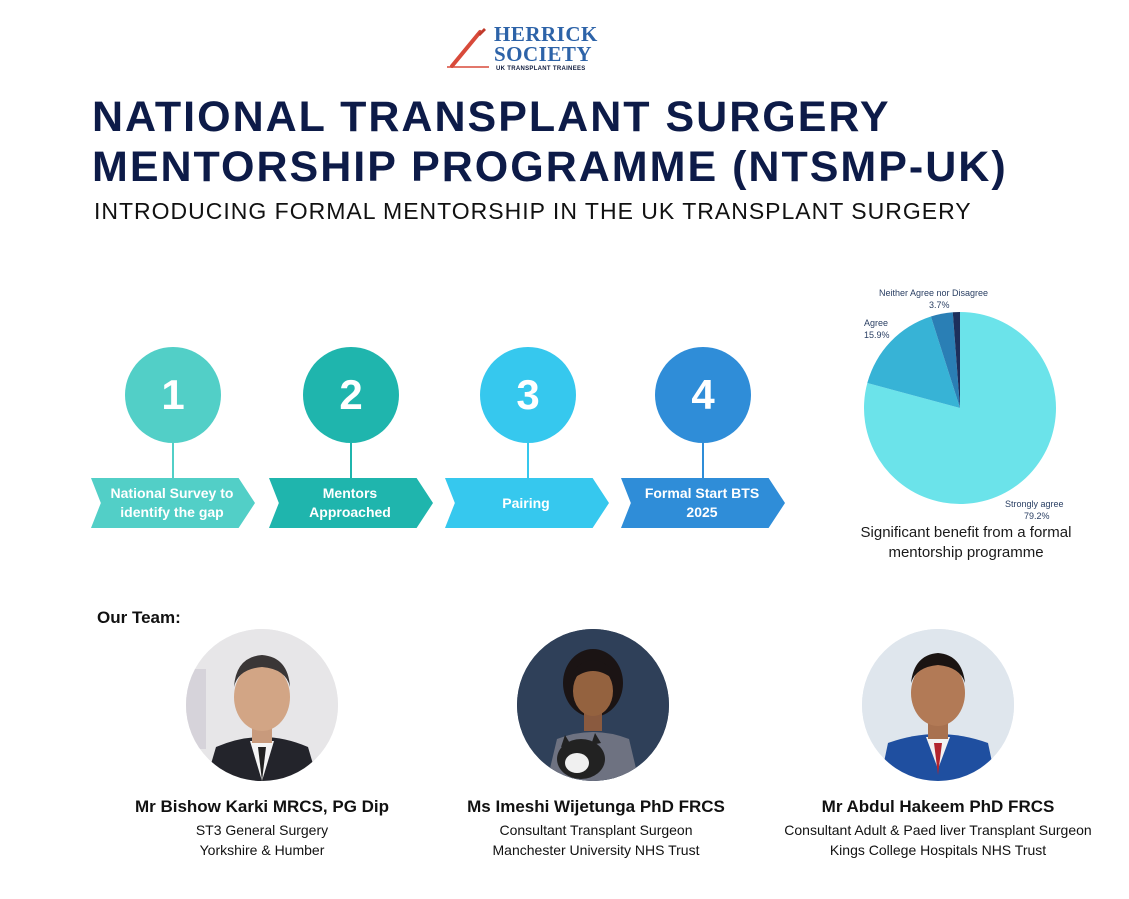 The width and height of the screenshot is (1129, 899). What do you see at coordinates (703, 395) in the screenshot?
I see `step-circle-4: 4` at bounding box center [703, 395].